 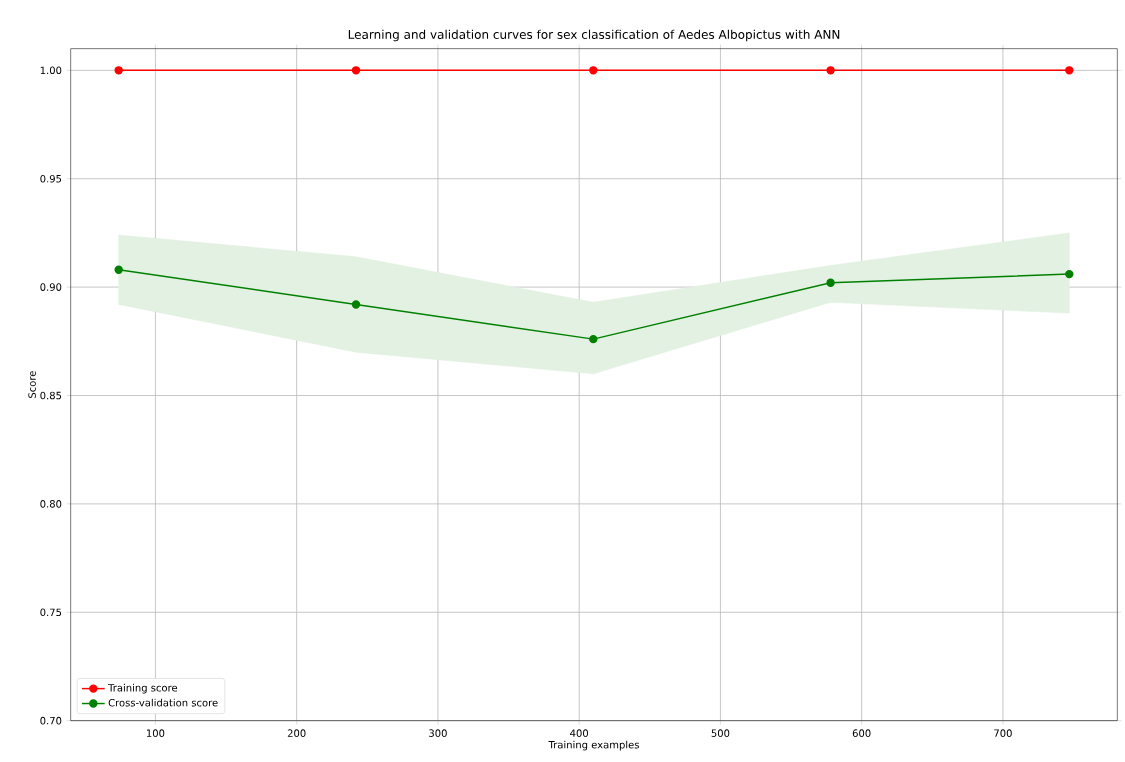 I want to click on legend-label: Cross-validation score, so click(x=163, y=702).